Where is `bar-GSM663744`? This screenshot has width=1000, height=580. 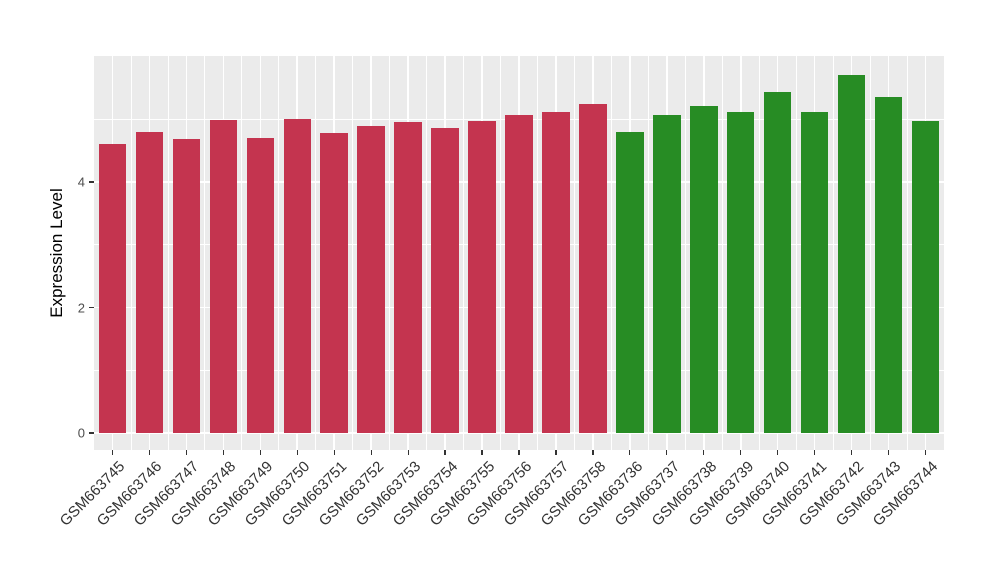 bar-GSM663744 is located at coordinates (925, 276).